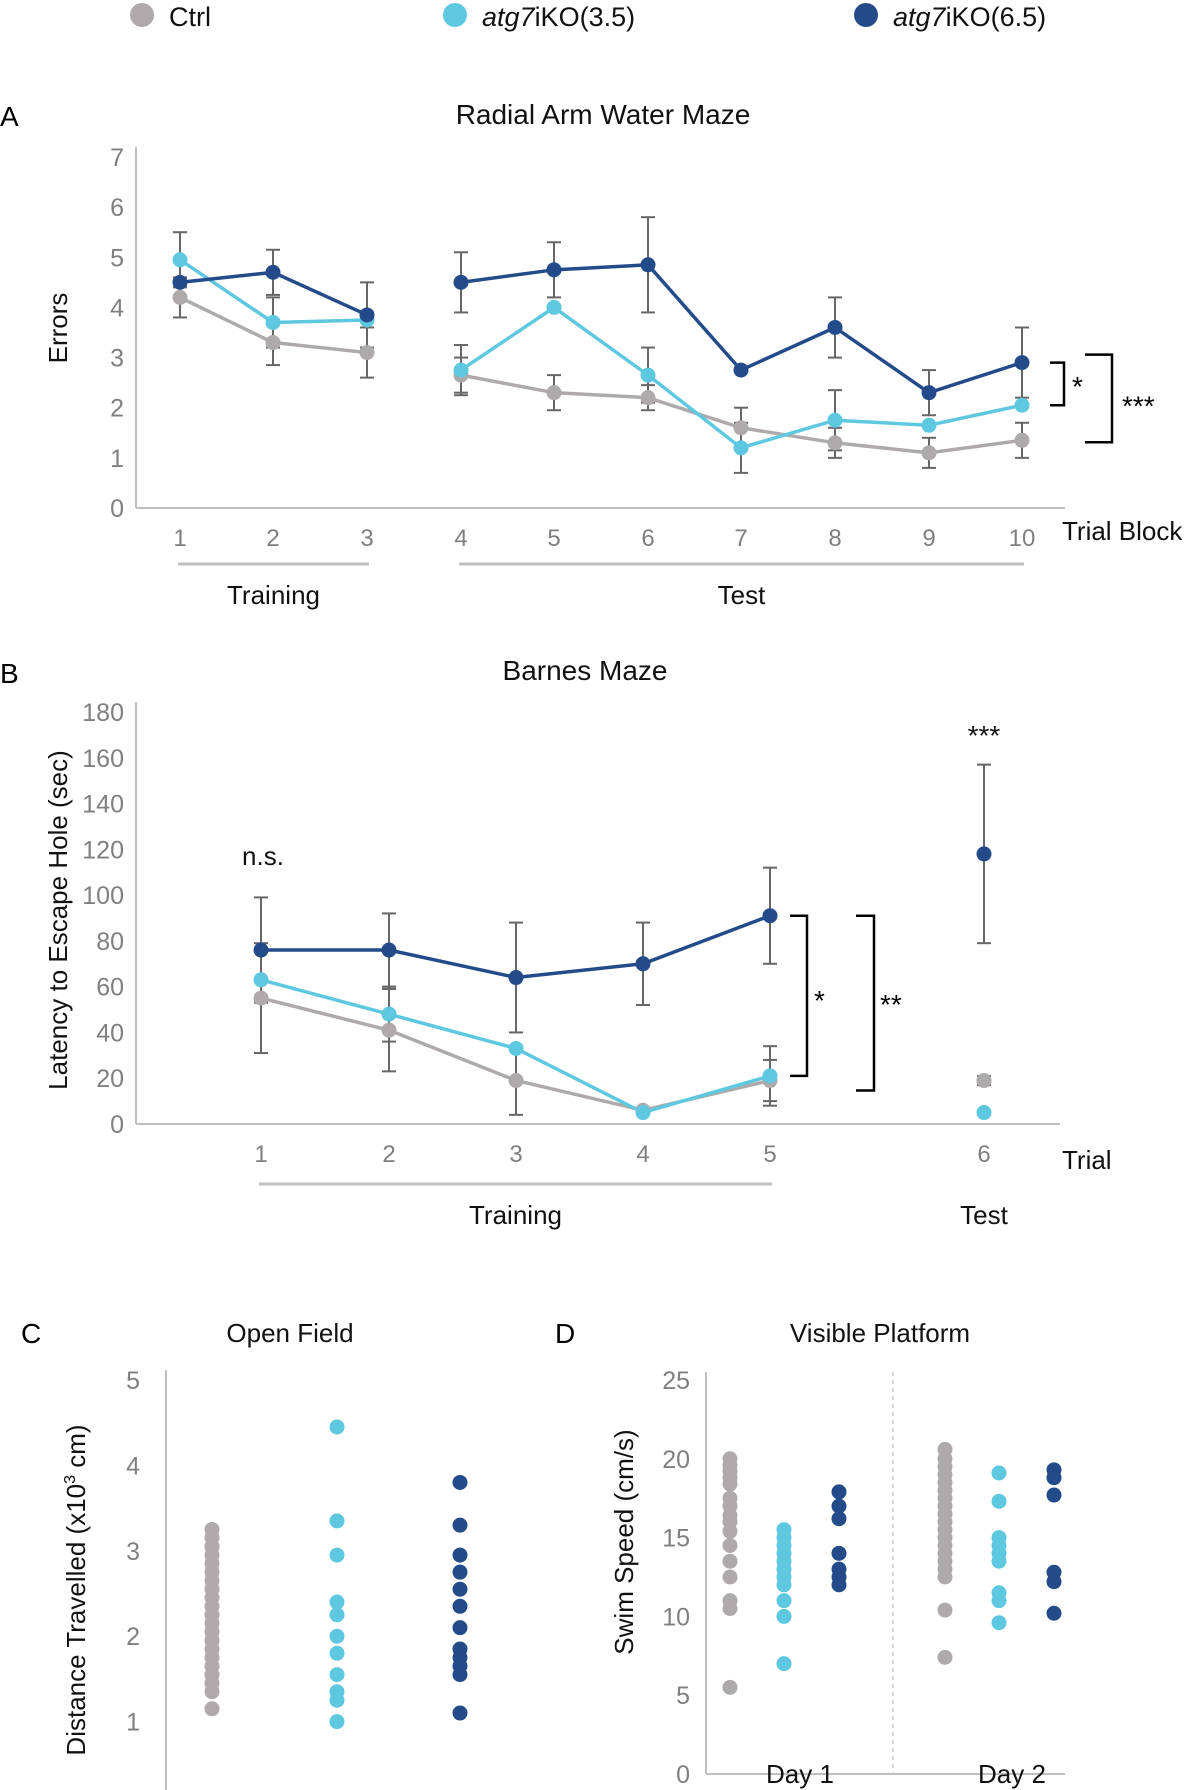 This screenshot has height=1790, width=1200. Describe the element at coordinates (110, 988) in the screenshot. I see `y-tick-label: 60` at that location.